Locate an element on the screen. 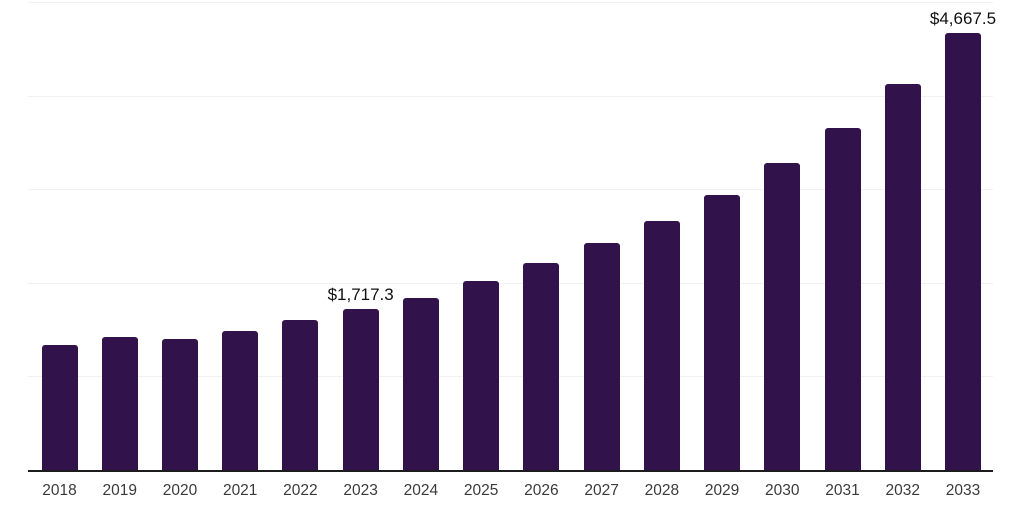 The width and height of the screenshot is (1024, 512). x-tick-label: 2031 is located at coordinates (842, 490).